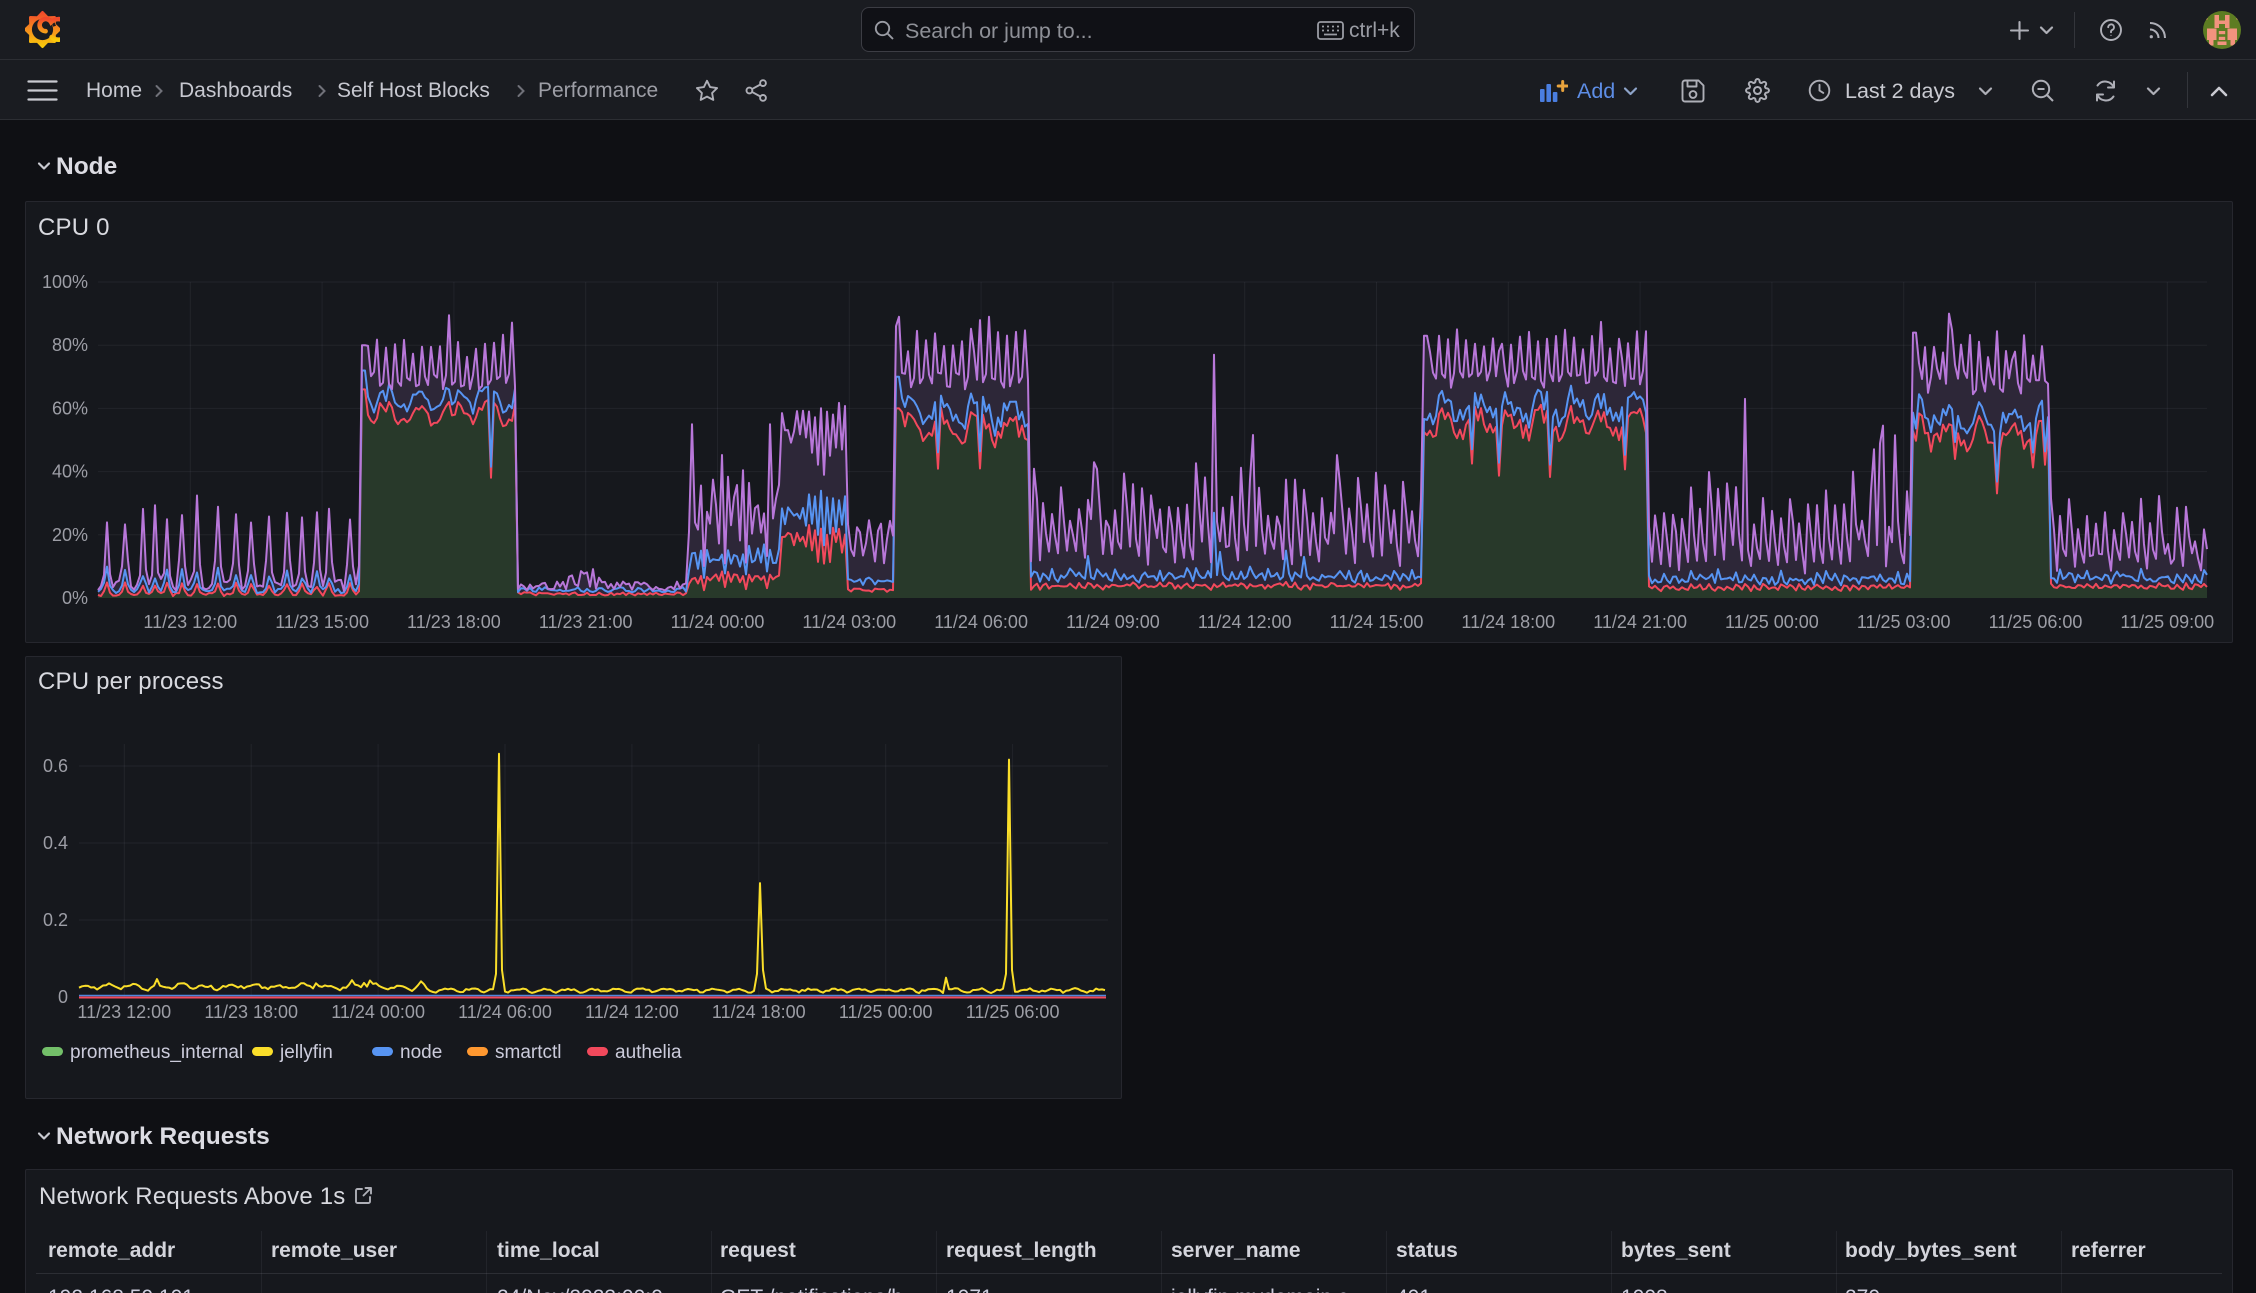  Describe the element at coordinates (75, 598) in the screenshot. I see `svg-text: 0%` at that location.